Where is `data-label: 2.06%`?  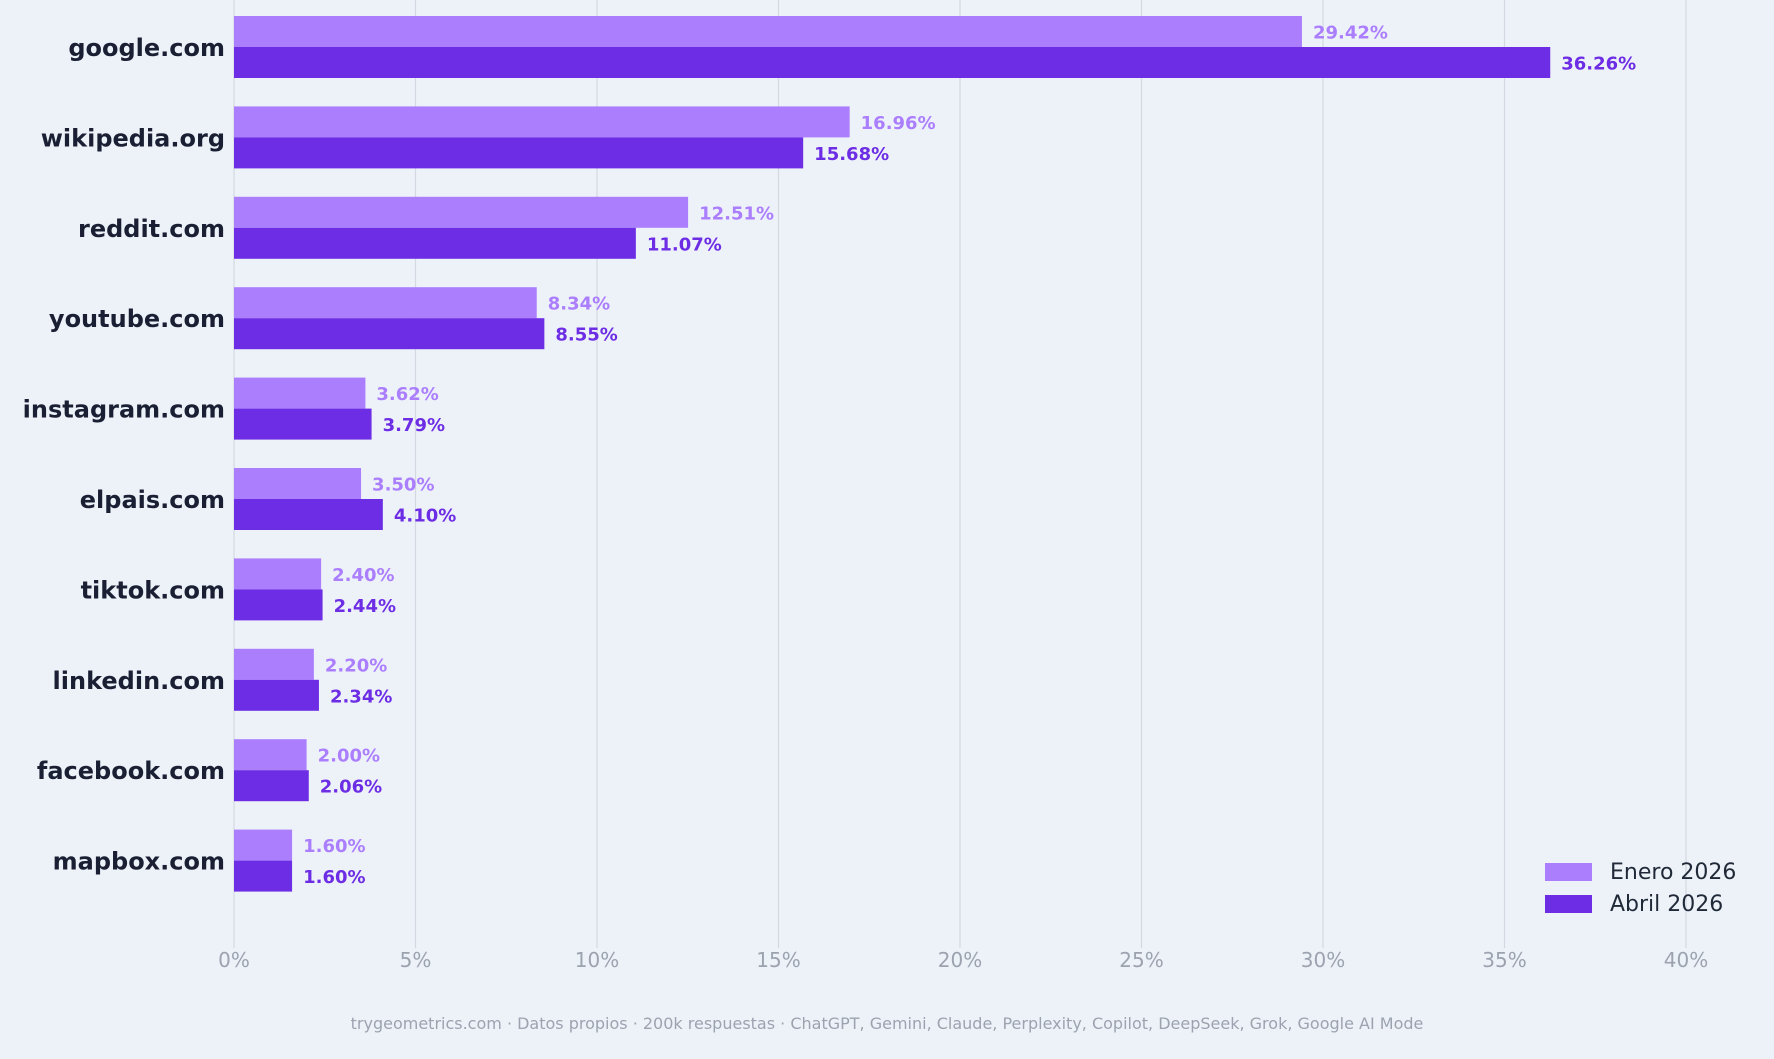
data-label: 2.06% is located at coordinates (351, 787).